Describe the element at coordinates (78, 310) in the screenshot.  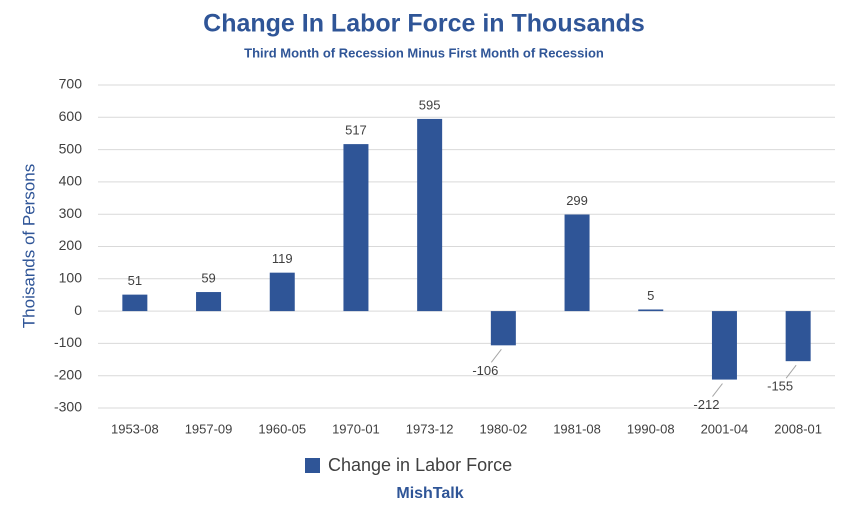
I see `y-tick-label: 0` at that location.